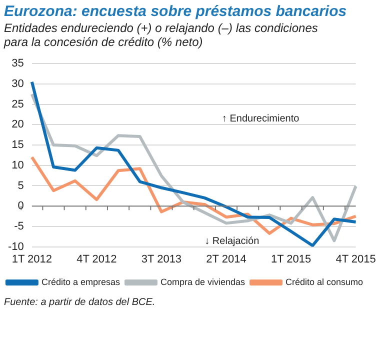 This screenshot has width=382, height=338. I want to click on legend-label: Crédito a empresas, so click(80, 281).